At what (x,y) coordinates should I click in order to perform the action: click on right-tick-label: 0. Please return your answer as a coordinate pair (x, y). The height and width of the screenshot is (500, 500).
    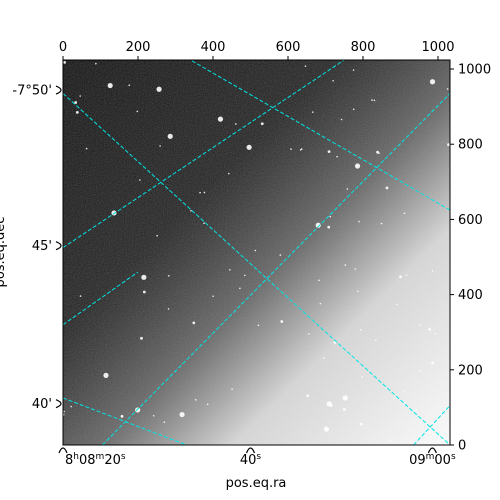
    Looking at the image, I should click on (462, 446).